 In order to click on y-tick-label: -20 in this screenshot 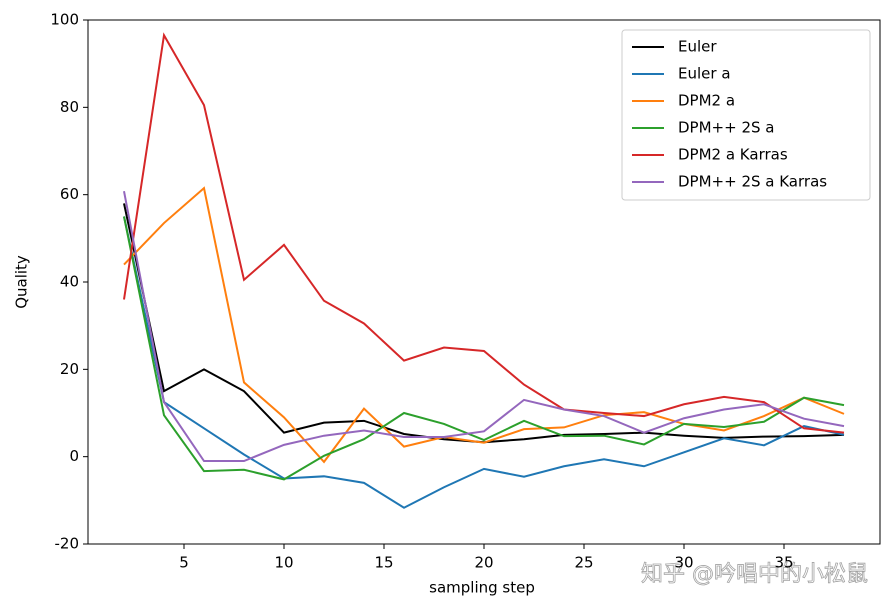, I will do `click(67, 544)`.